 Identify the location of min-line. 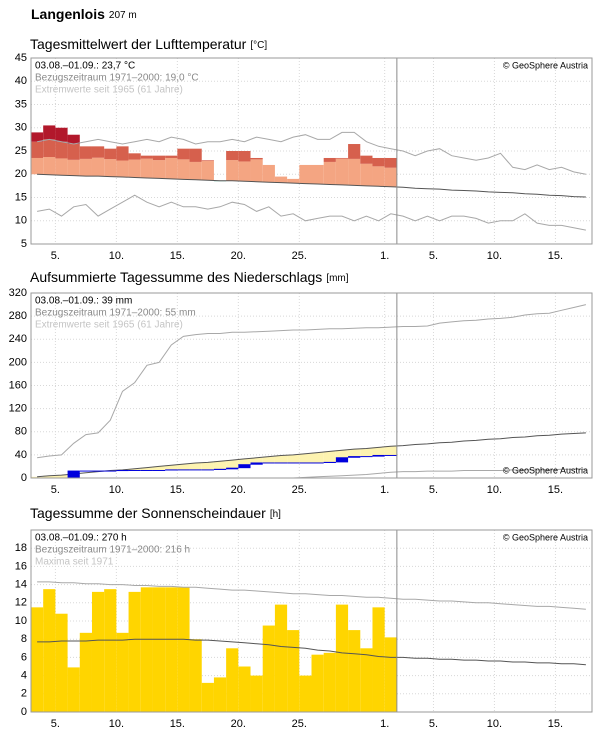
(311, 212).